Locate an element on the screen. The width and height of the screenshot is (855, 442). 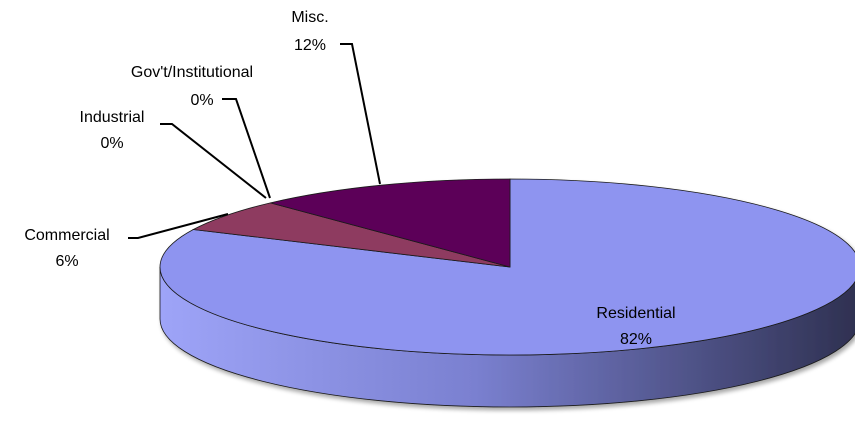
slice-label-commercial: Commercial is located at coordinates (66, 235).